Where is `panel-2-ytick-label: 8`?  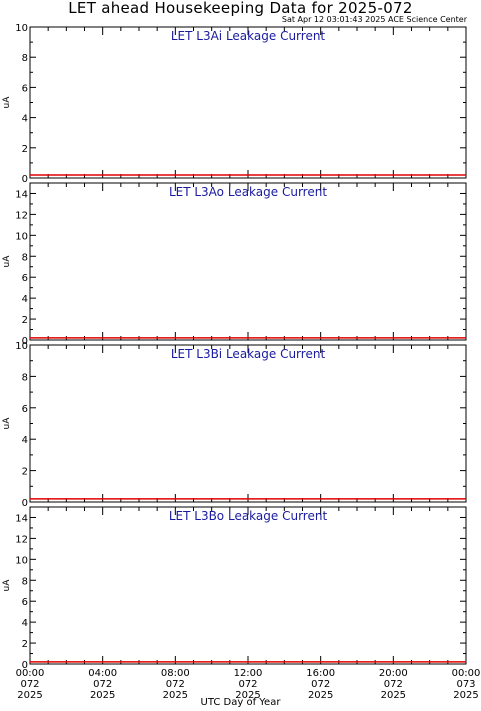 panel-2-ytick-label: 8 is located at coordinates (25, 257).